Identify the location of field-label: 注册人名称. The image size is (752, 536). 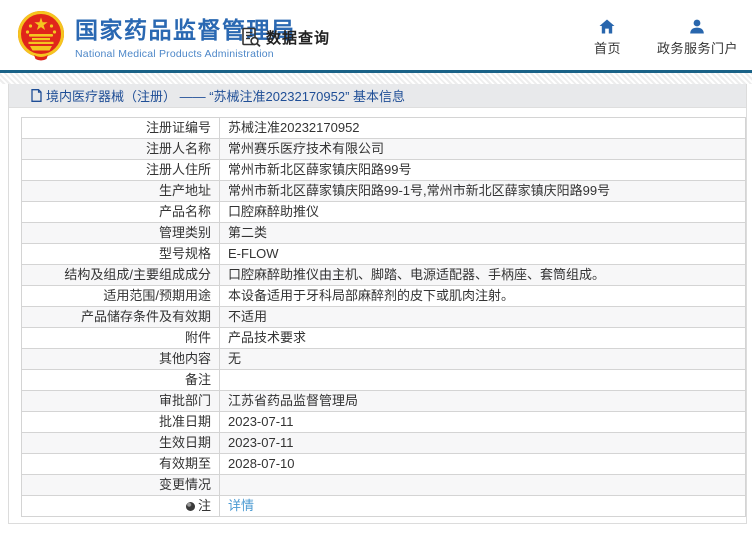
(120, 149).